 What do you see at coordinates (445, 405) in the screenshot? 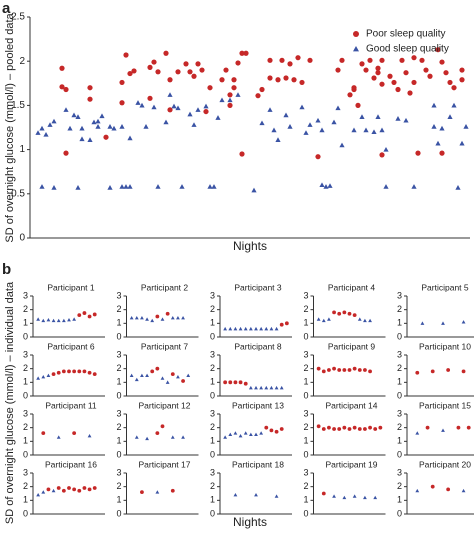
I see `panel-title: Participant 15` at bounding box center [445, 405].